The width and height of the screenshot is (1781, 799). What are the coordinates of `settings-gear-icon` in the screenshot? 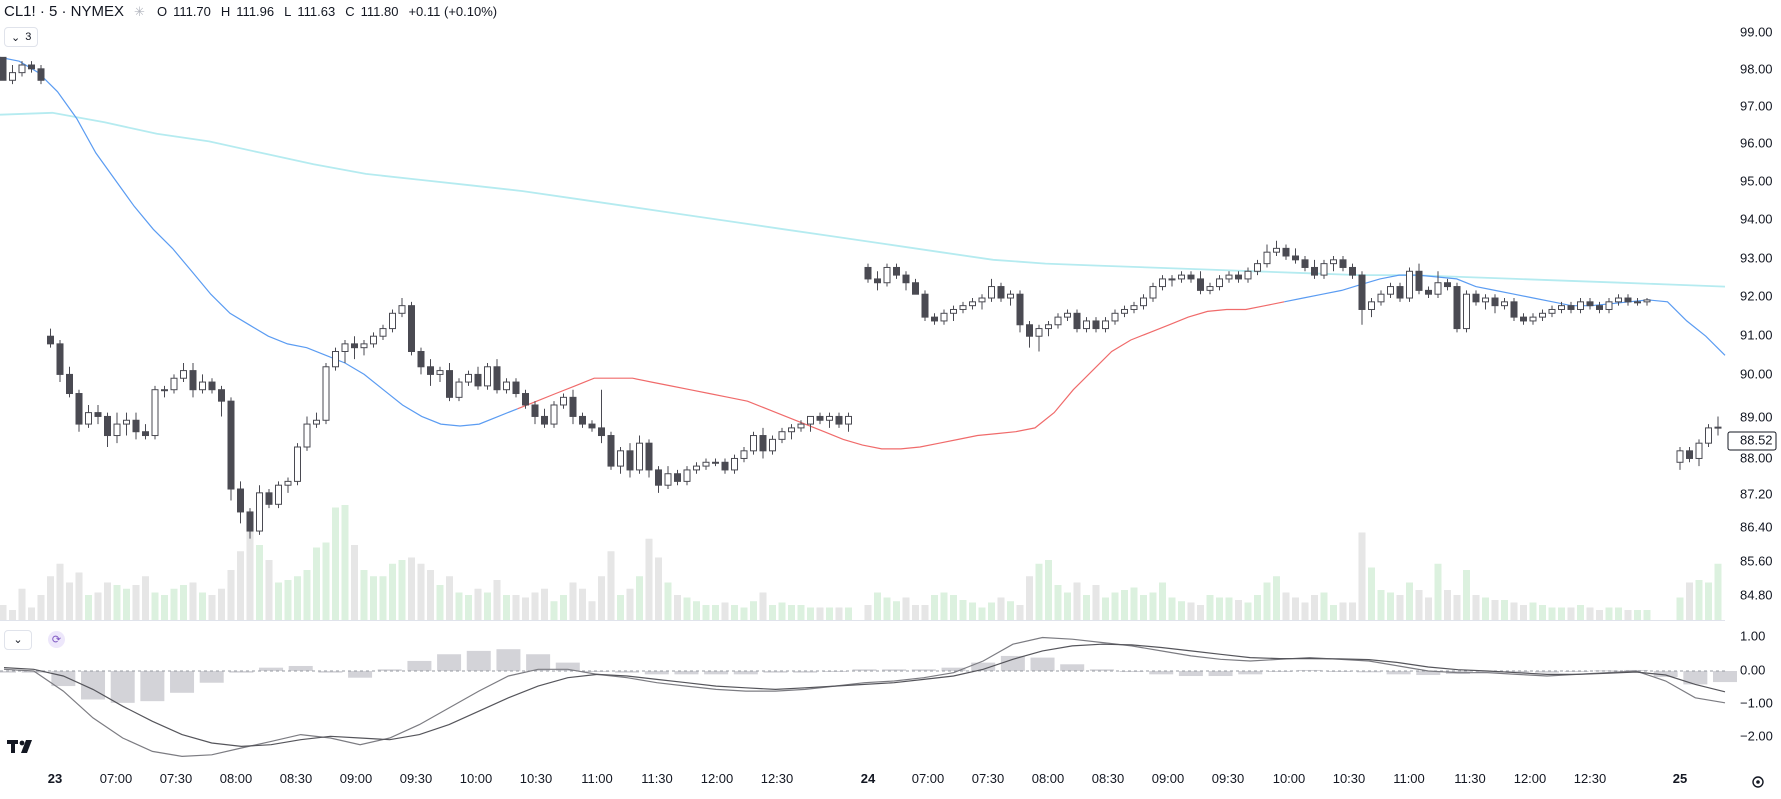 It's located at (1758, 782).